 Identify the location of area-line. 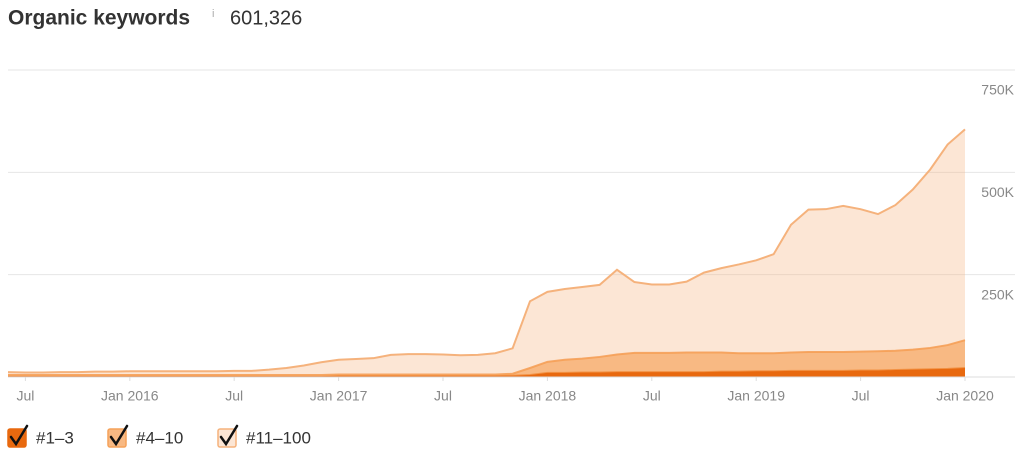
(487, 357).